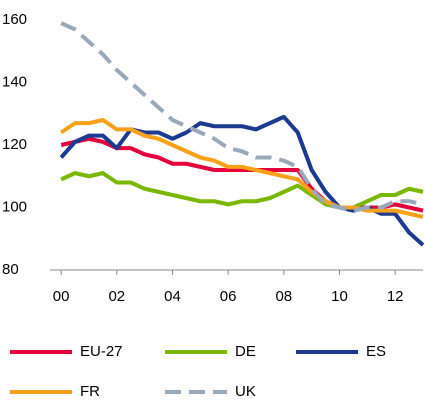 This screenshot has height=403, width=425. Describe the element at coordinates (14, 19) in the screenshot. I see `y-tick-label: 160` at that location.